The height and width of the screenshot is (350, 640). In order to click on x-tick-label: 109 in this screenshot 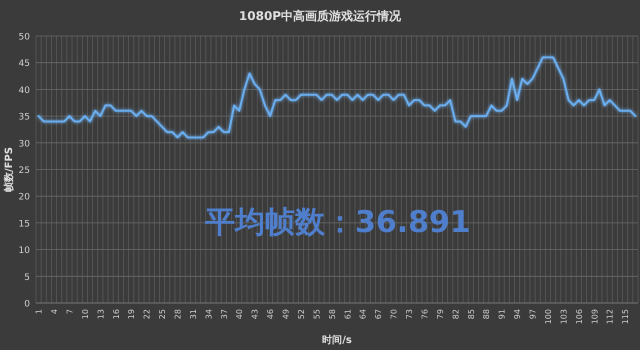, I will do `click(595, 316)`.